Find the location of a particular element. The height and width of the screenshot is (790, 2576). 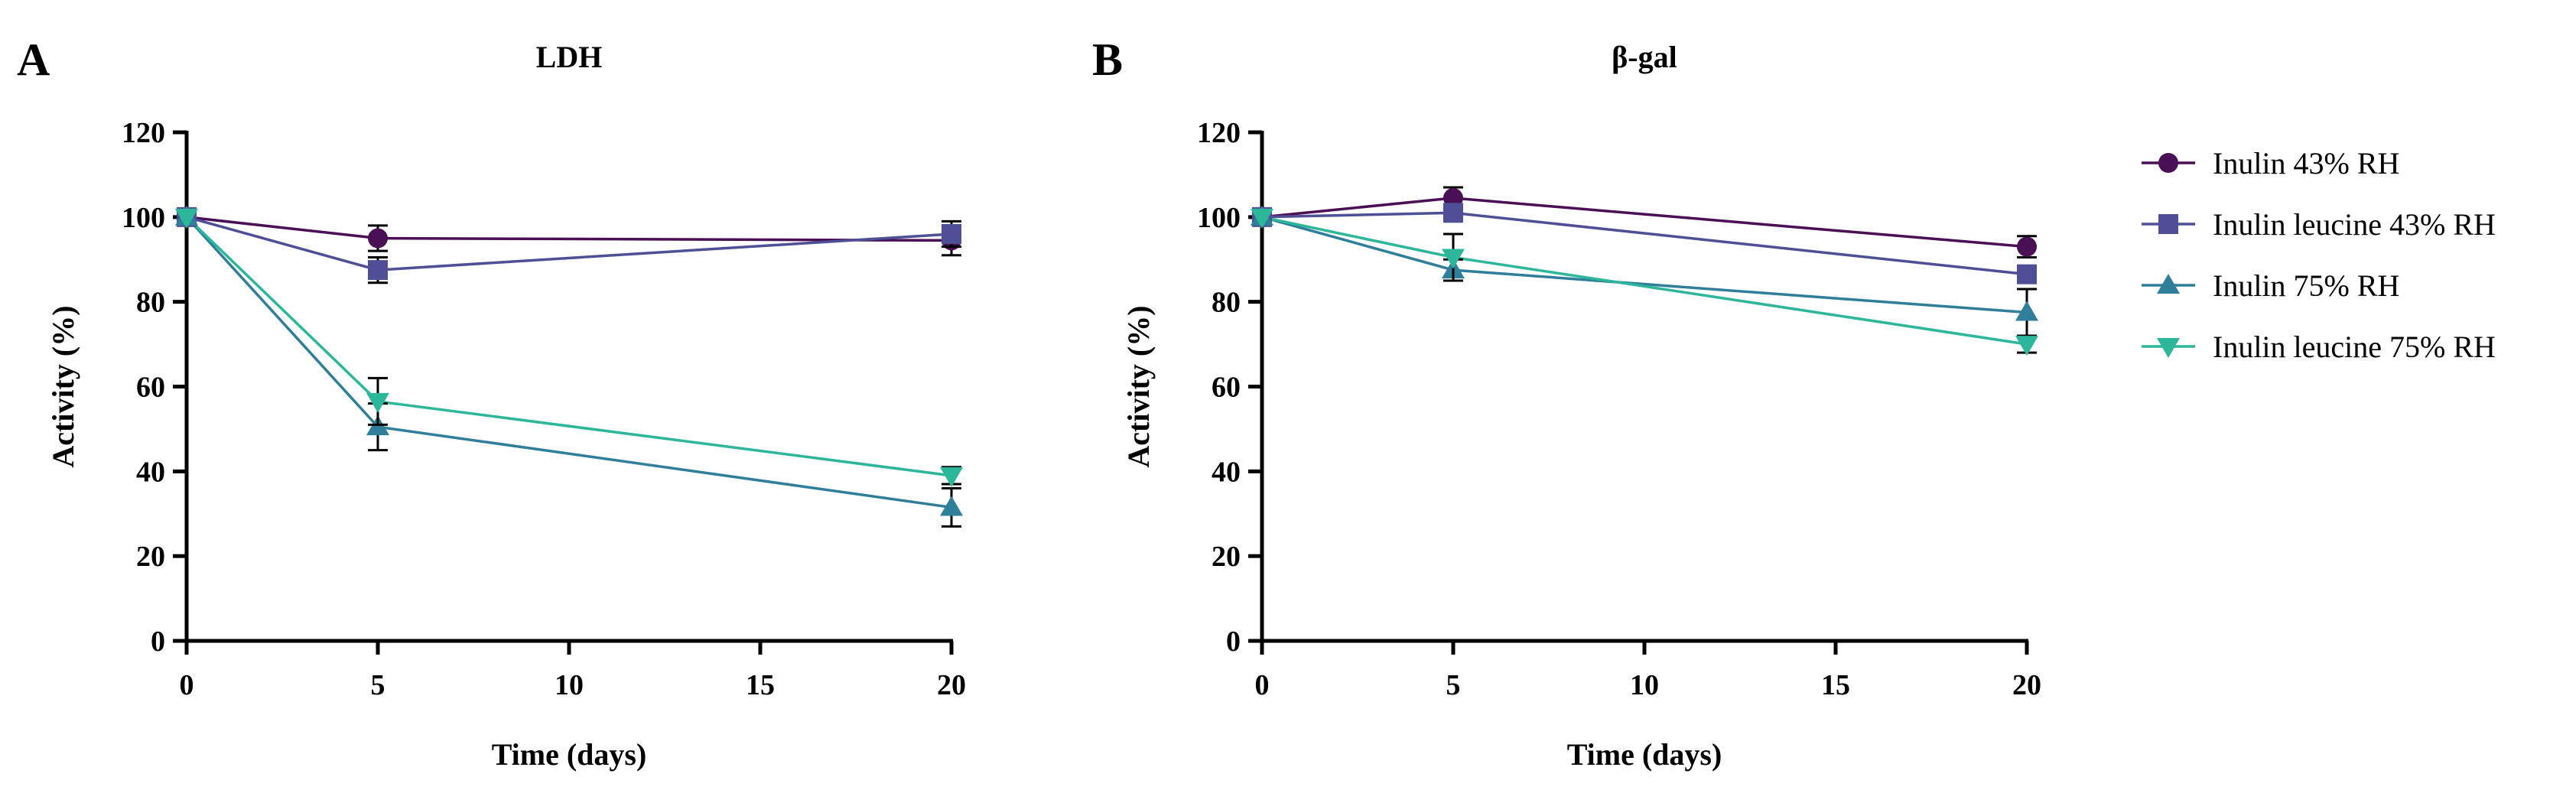

legend-label: Inulin leucine 75% RH is located at coordinates (2354, 347).